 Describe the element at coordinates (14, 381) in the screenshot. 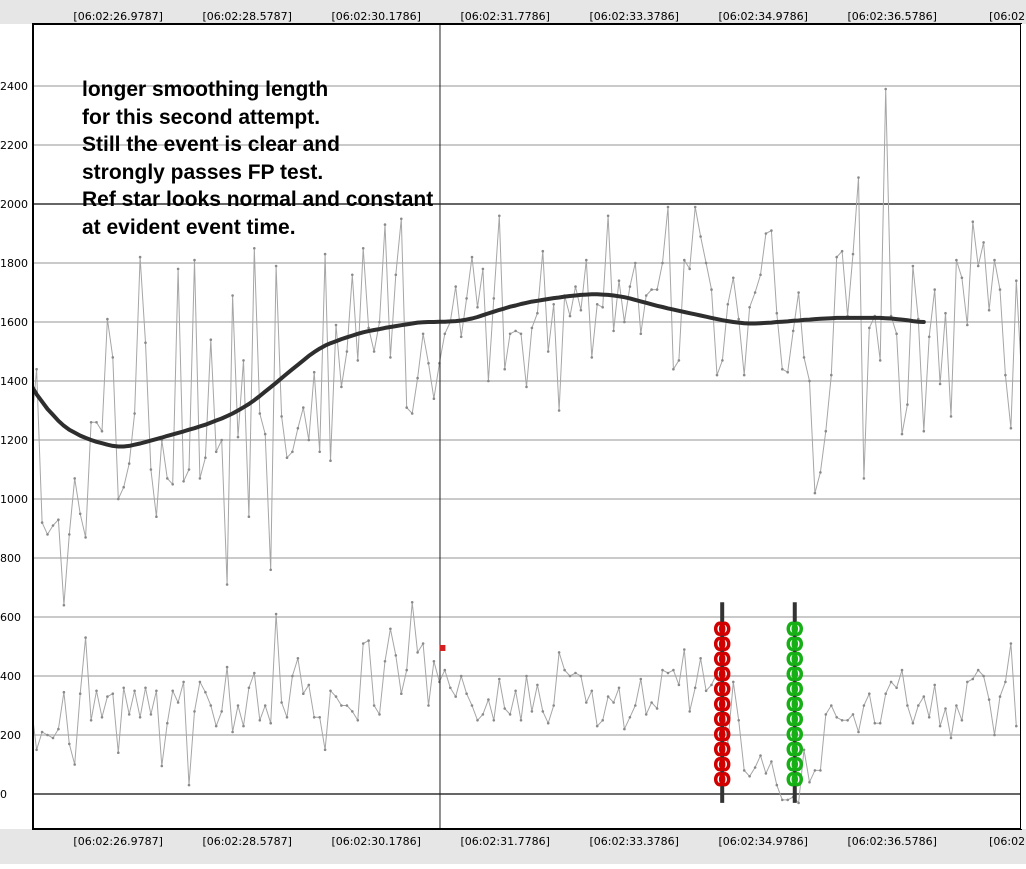

I see `y-tick-label: 1400` at that location.